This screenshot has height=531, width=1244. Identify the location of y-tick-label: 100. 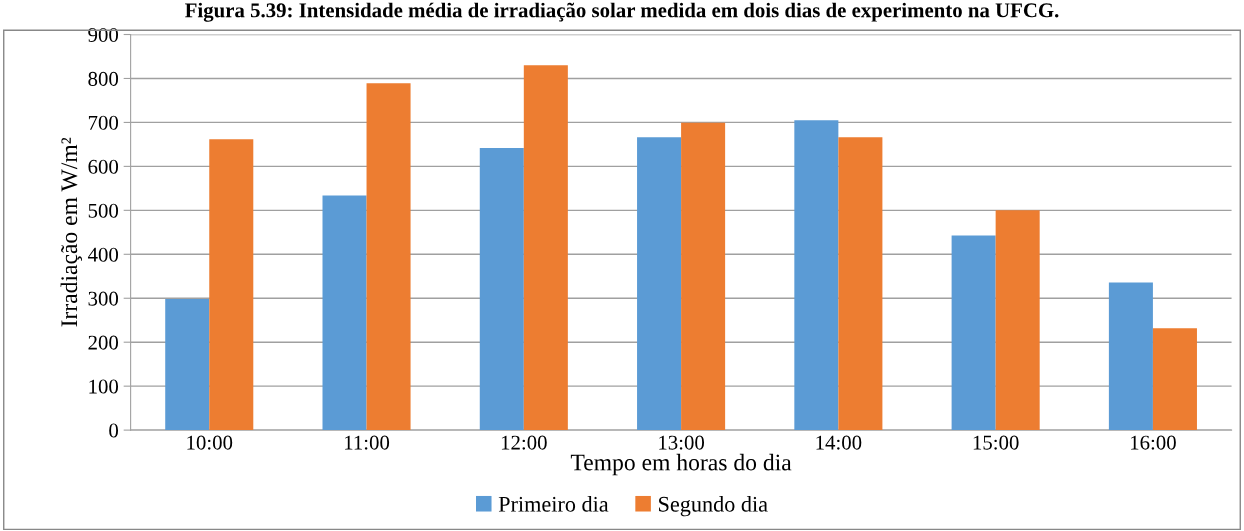
(104, 386).